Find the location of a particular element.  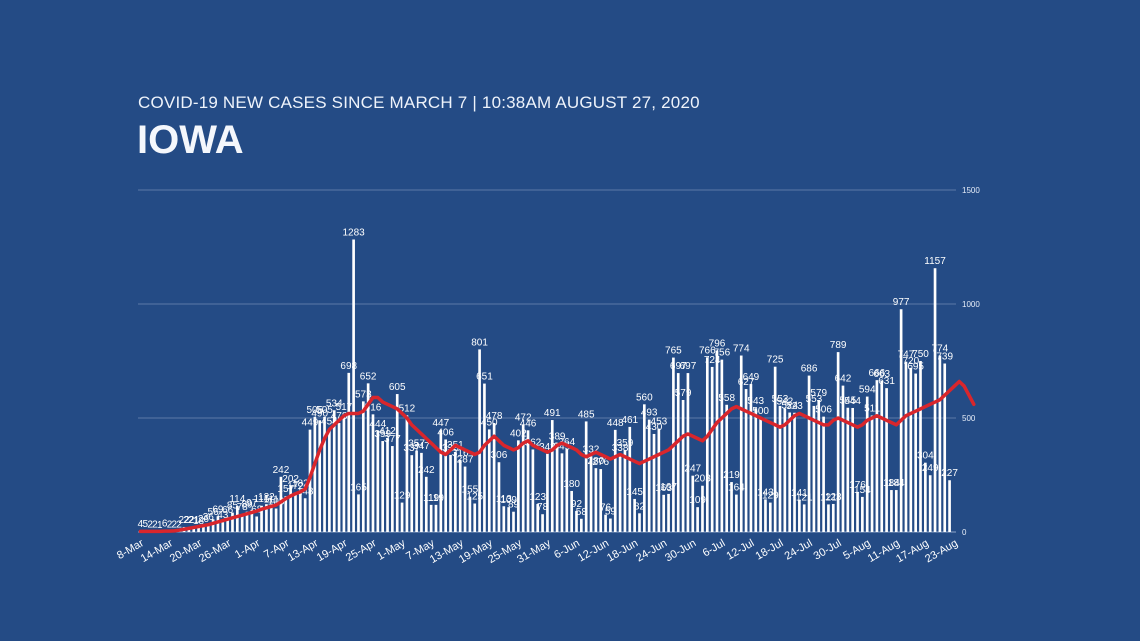

data-label: 4 is located at coordinates (141, 524).